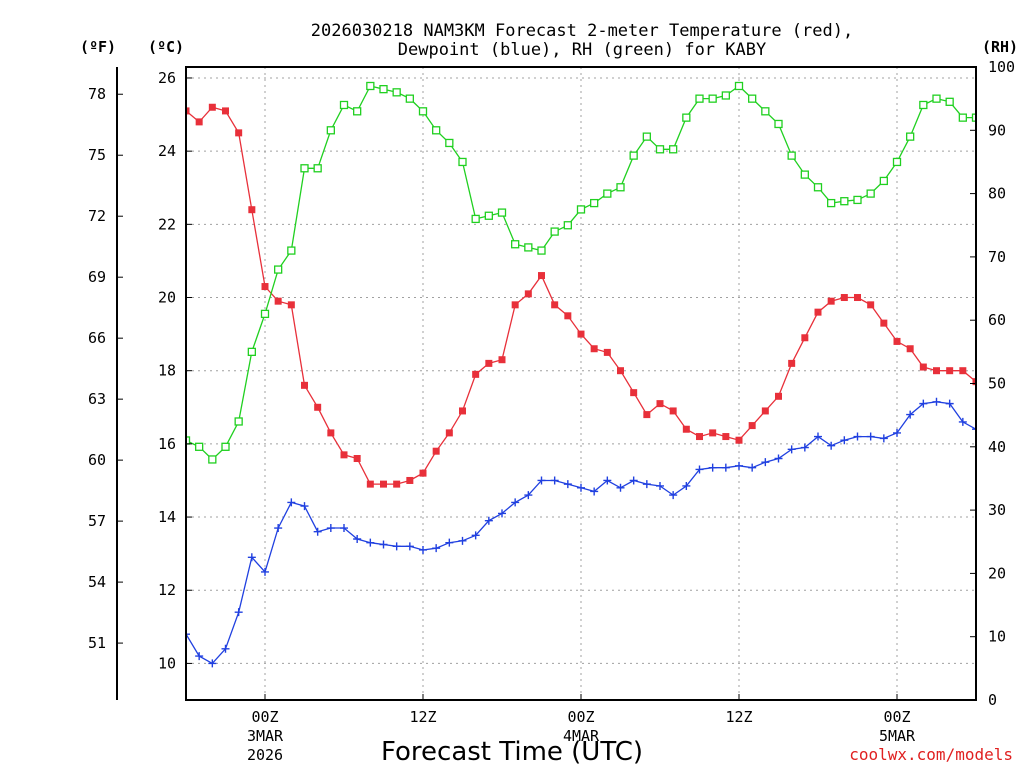 The image size is (1024, 768). I want to click on fahrenheit-tick-label: 66, so click(97, 338).